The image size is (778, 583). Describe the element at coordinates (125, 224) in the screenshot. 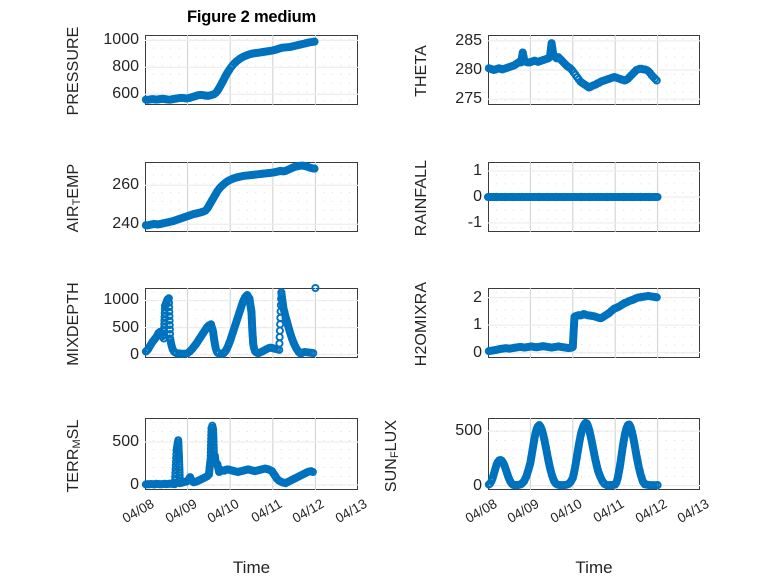

I see `y-tick-label: 240` at that location.